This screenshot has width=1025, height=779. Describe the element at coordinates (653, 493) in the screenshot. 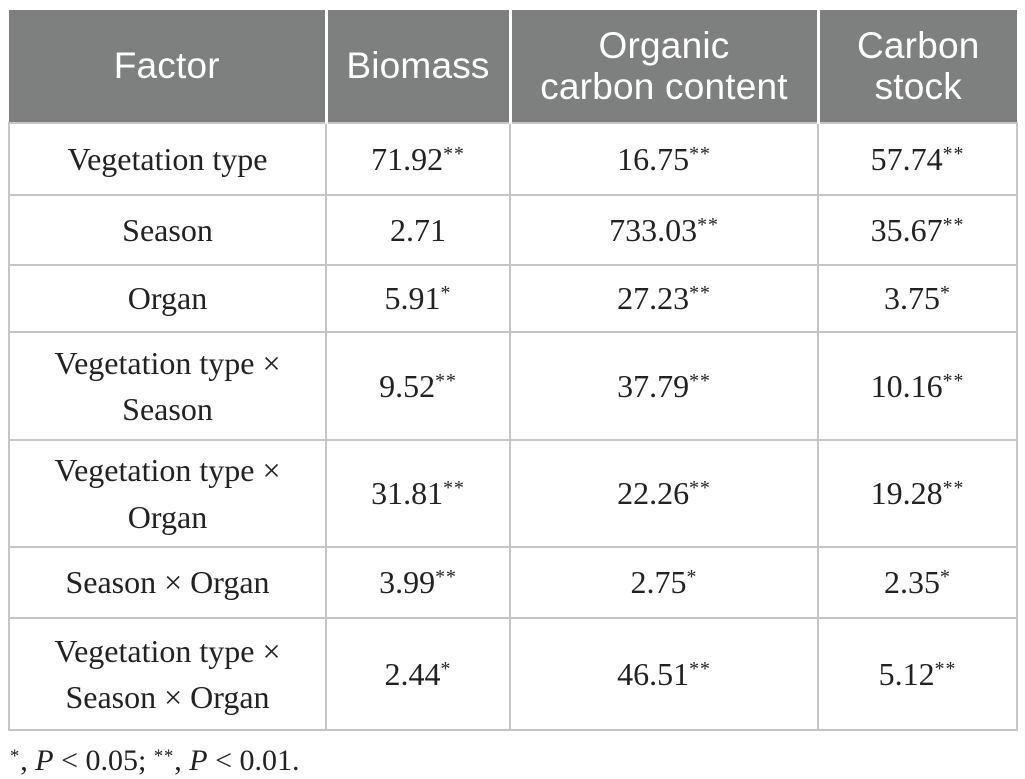

I see `f-value: 22.26` at that location.